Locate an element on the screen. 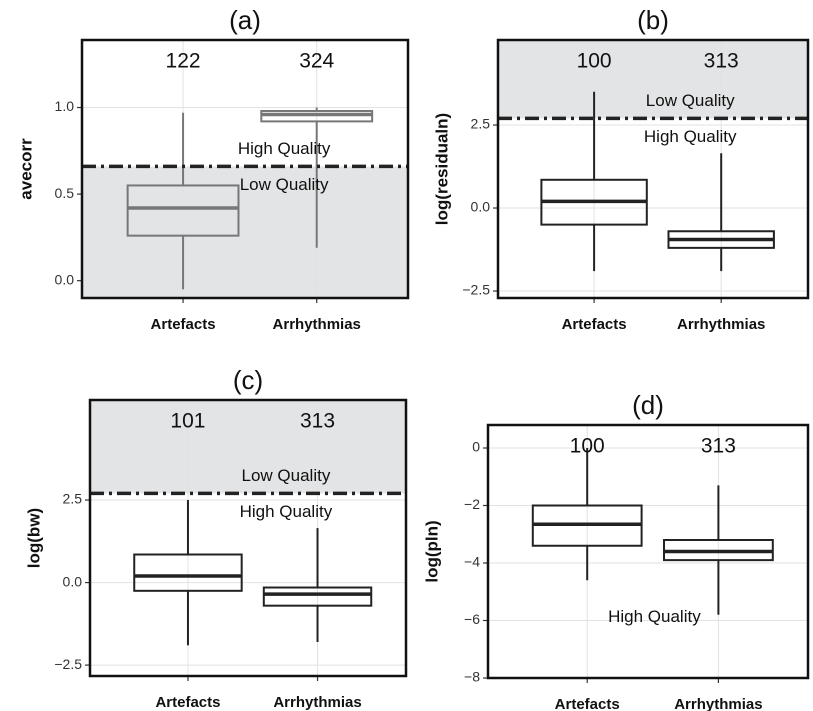 The height and width of the screenshot is (711, 813). y-tick-label: 0 is located at coordinates (476, 447).